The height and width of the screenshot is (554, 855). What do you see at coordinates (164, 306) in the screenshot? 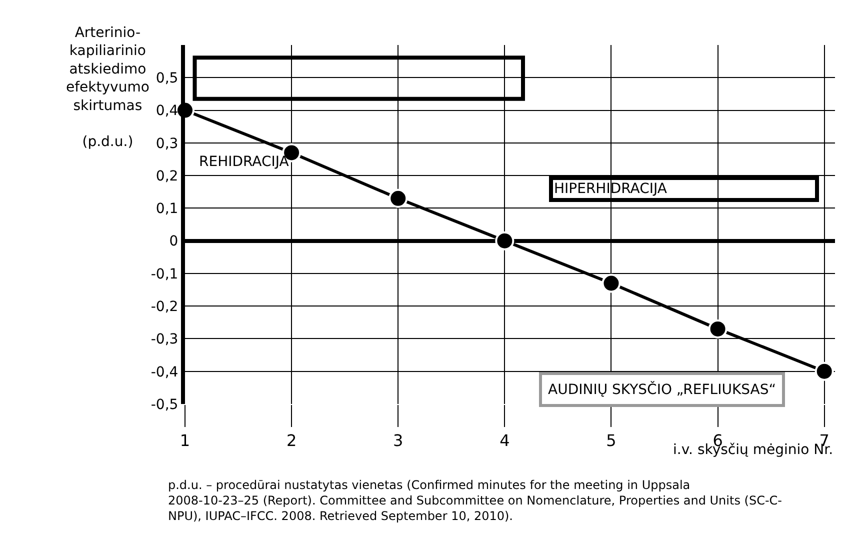
I see `y-tick-label: -0,2` at bounding box center [164, 306].